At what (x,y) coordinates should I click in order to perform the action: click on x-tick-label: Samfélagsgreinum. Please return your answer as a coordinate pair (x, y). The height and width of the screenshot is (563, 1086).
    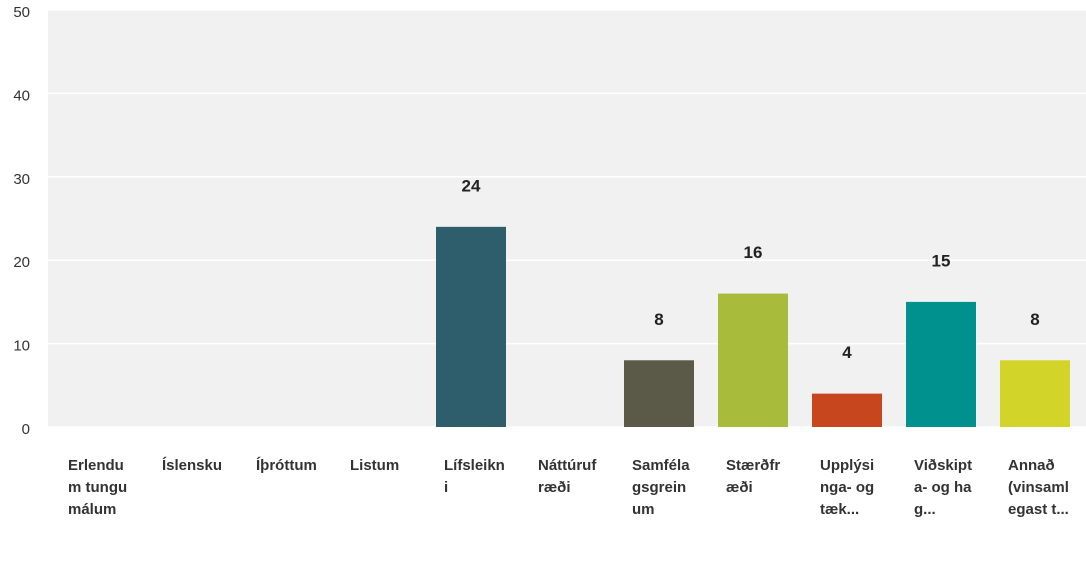
    Looking at the image, I should click on (661, 487).